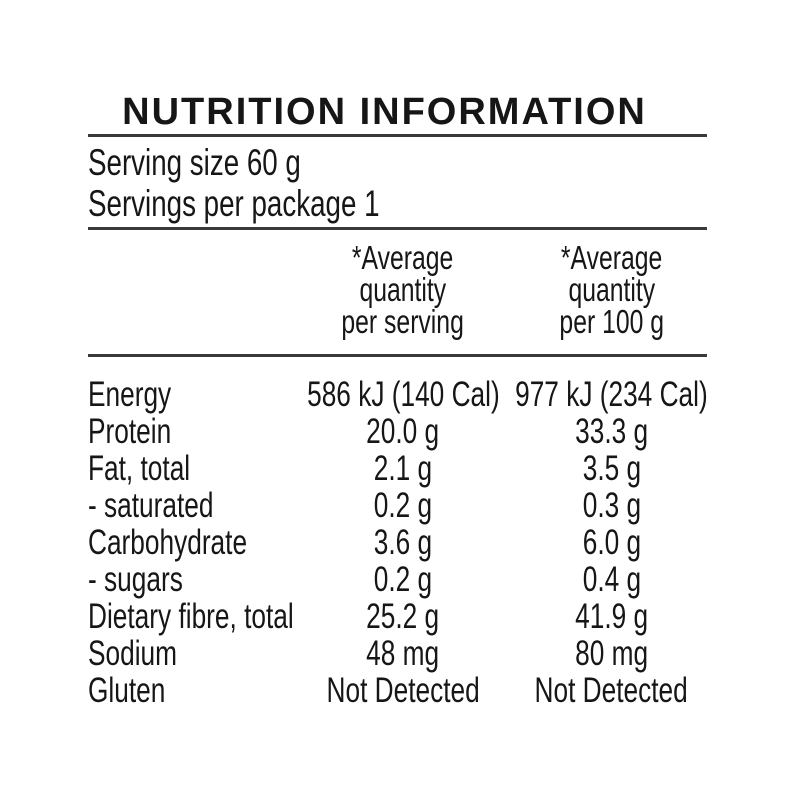 The width and height of the screenshot is (800, 800). Describe the element at coordinates (611, 505) in the screenshot. I see `value-per-100g: 0.3 g` at that location.